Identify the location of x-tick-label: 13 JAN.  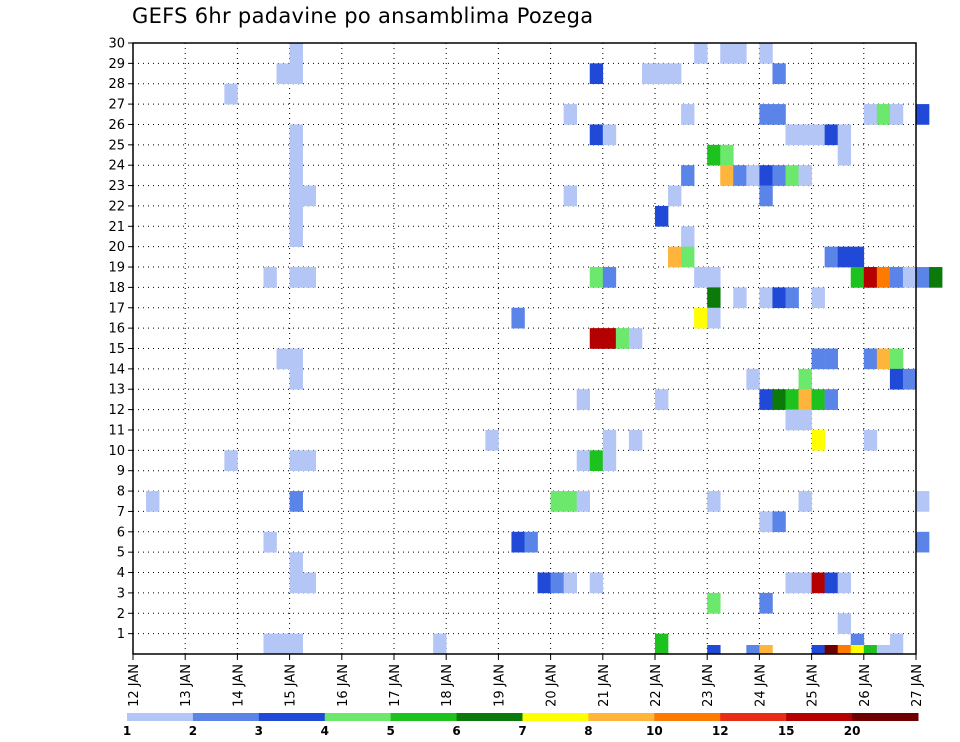
(186, 685).